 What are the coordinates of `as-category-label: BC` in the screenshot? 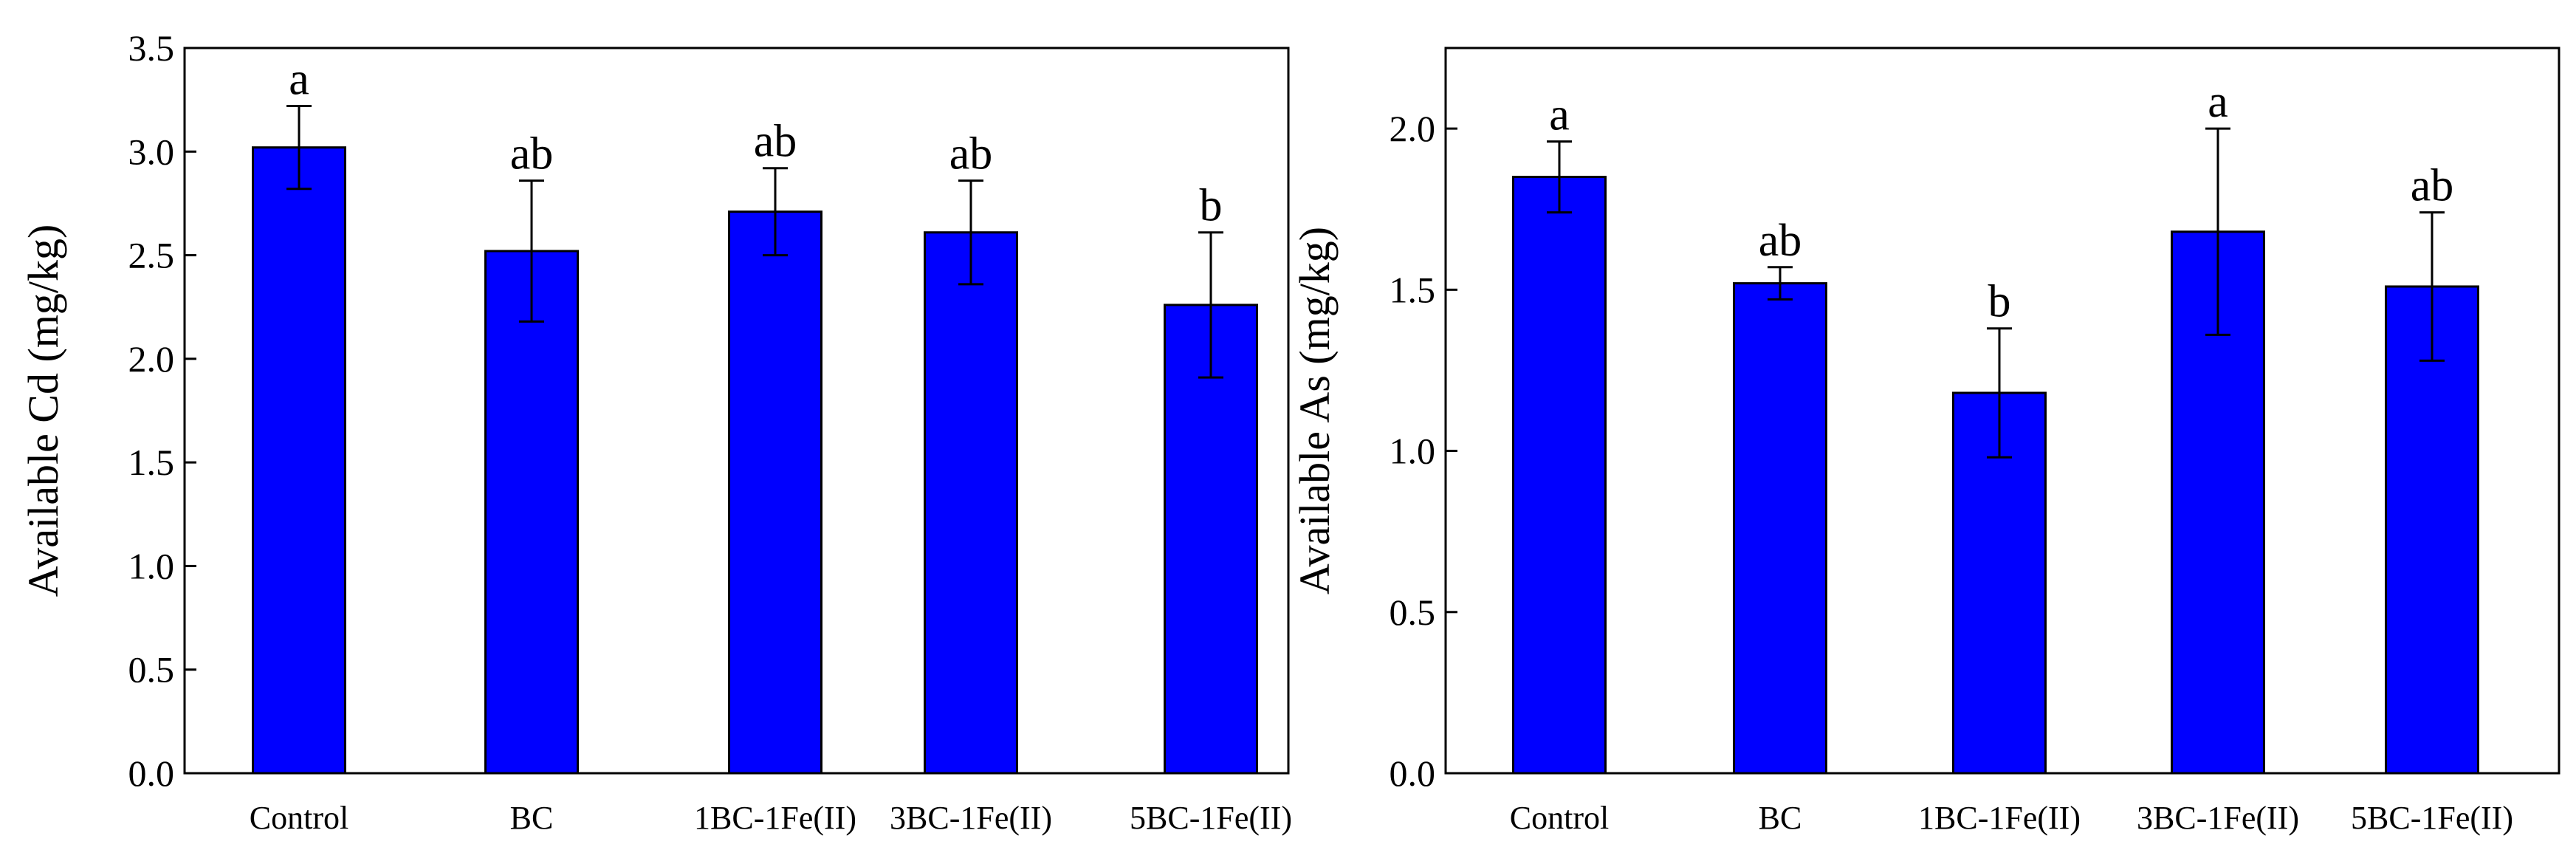 It's located at (1780, 818).